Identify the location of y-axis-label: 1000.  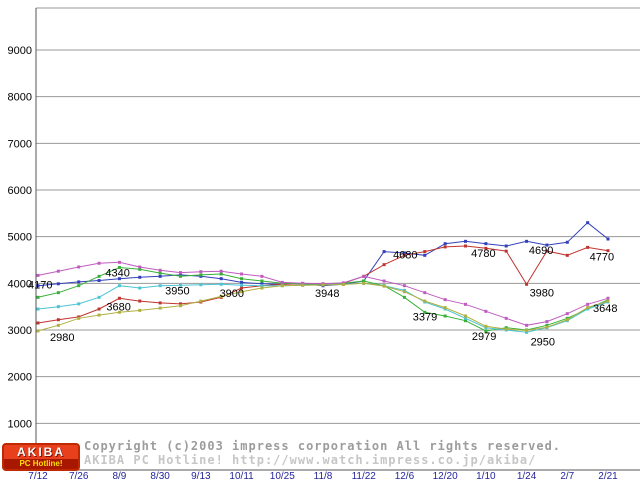
(20, 424).